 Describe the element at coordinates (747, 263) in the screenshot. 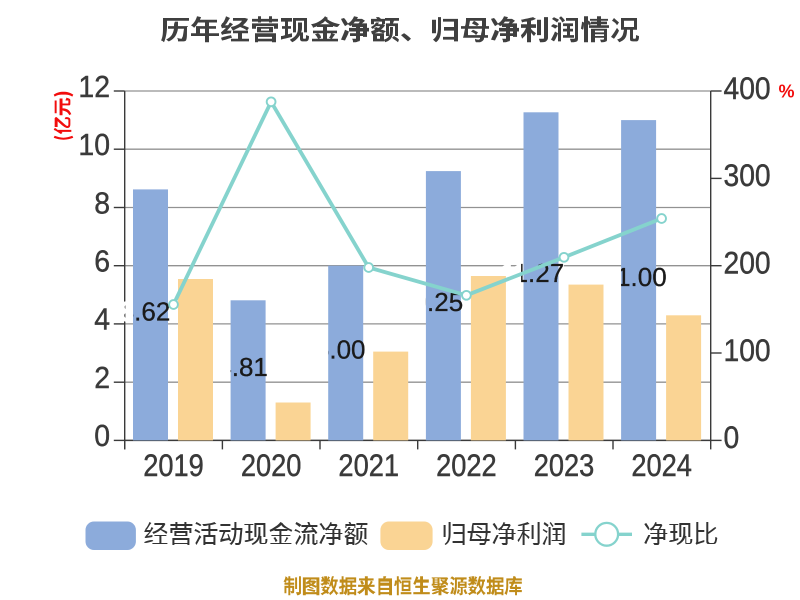

I see `svg-text: 200` at that location.